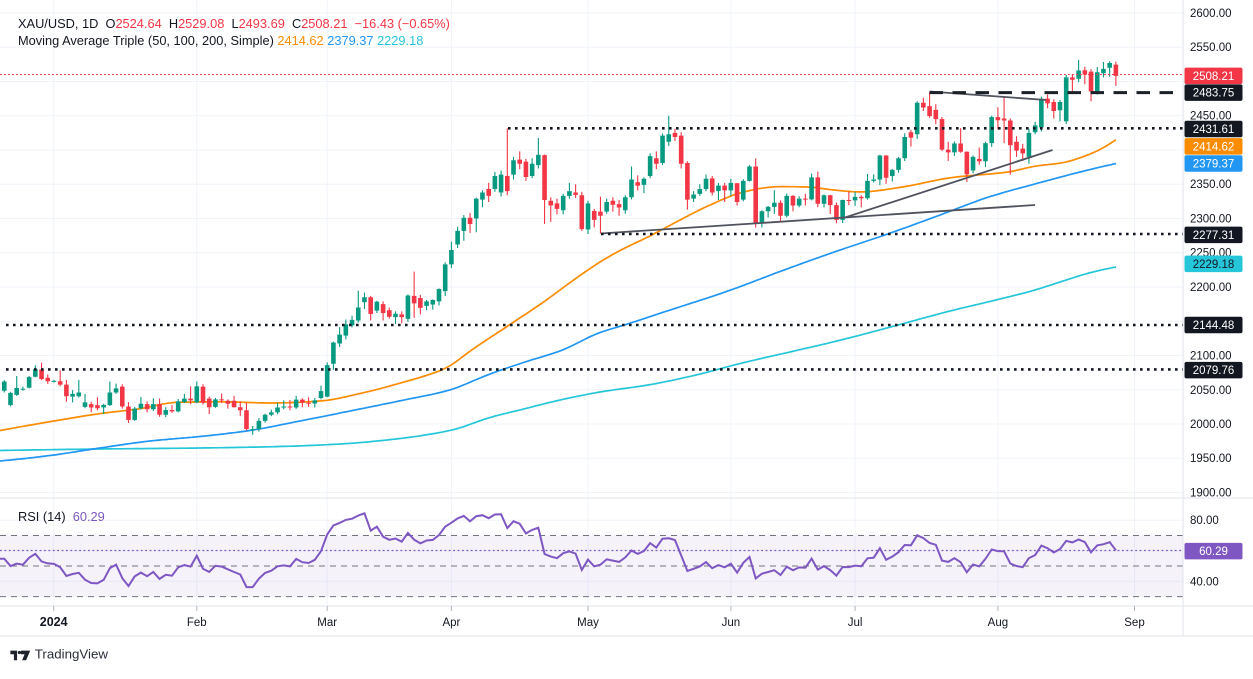  Describe the element at coordinates (1214, 265) in the screenshot. I see `svg-text: 2229.18` at that location.